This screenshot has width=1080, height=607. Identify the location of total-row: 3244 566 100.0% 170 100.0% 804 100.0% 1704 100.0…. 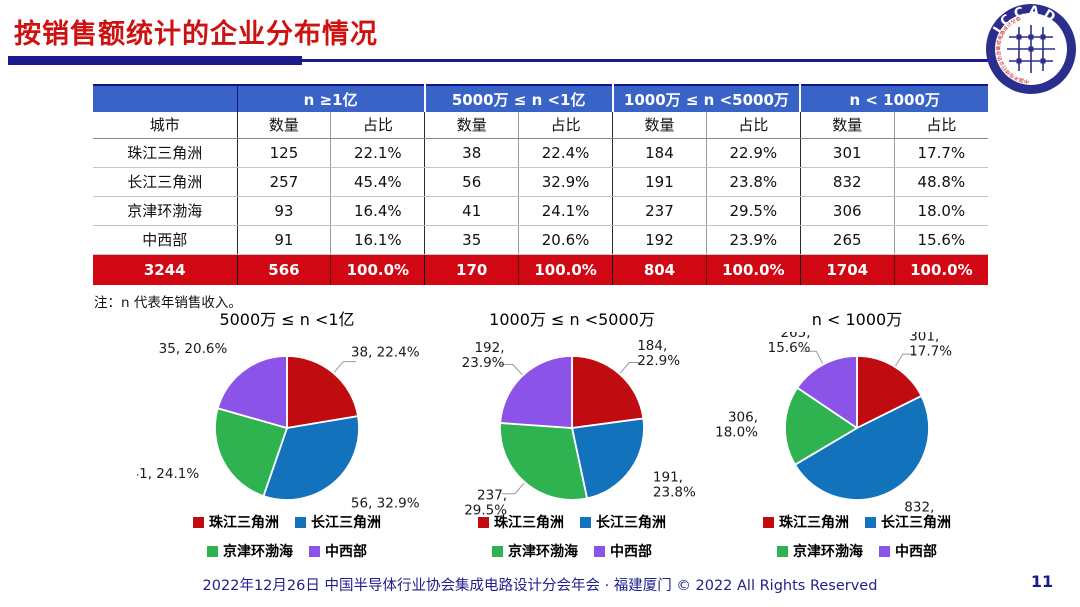
(541, 269).